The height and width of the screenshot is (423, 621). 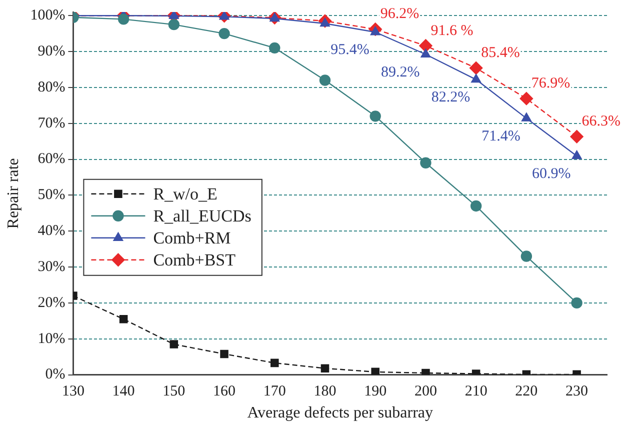 I want to click on data-label: 89.2%, so click(x=400, y=72).